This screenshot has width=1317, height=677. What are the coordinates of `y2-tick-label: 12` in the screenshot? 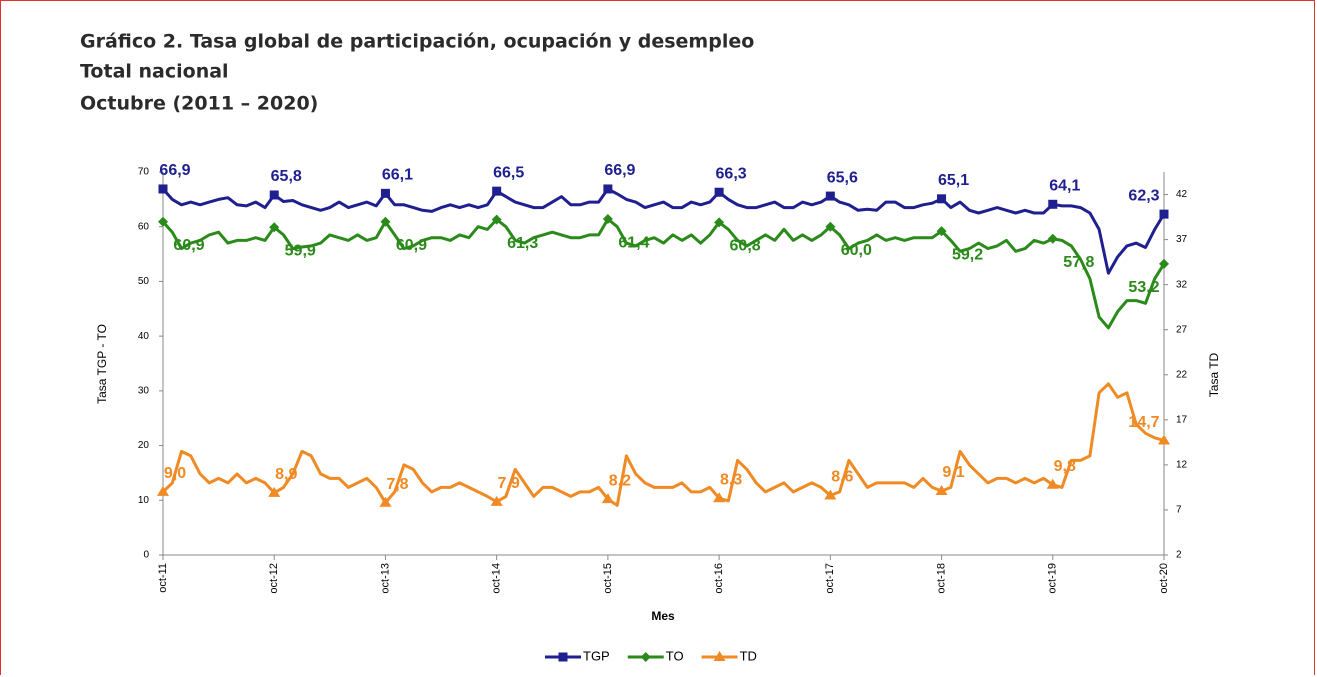 It's located at (1182, 465).